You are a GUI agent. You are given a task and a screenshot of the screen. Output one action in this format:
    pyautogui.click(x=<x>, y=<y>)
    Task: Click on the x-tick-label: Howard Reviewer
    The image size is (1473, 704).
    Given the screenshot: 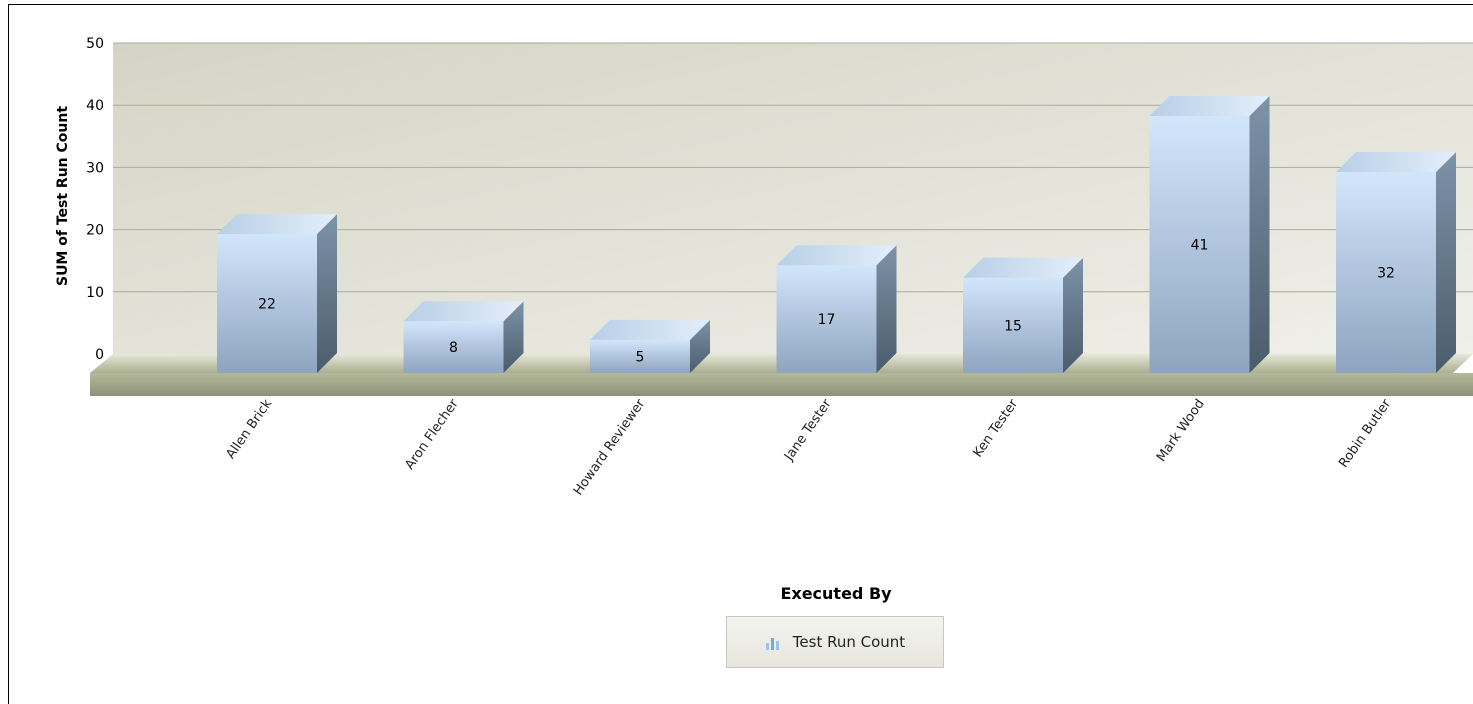 What is the action you would take?
    pyautogui.click(x=610, y=447)
    